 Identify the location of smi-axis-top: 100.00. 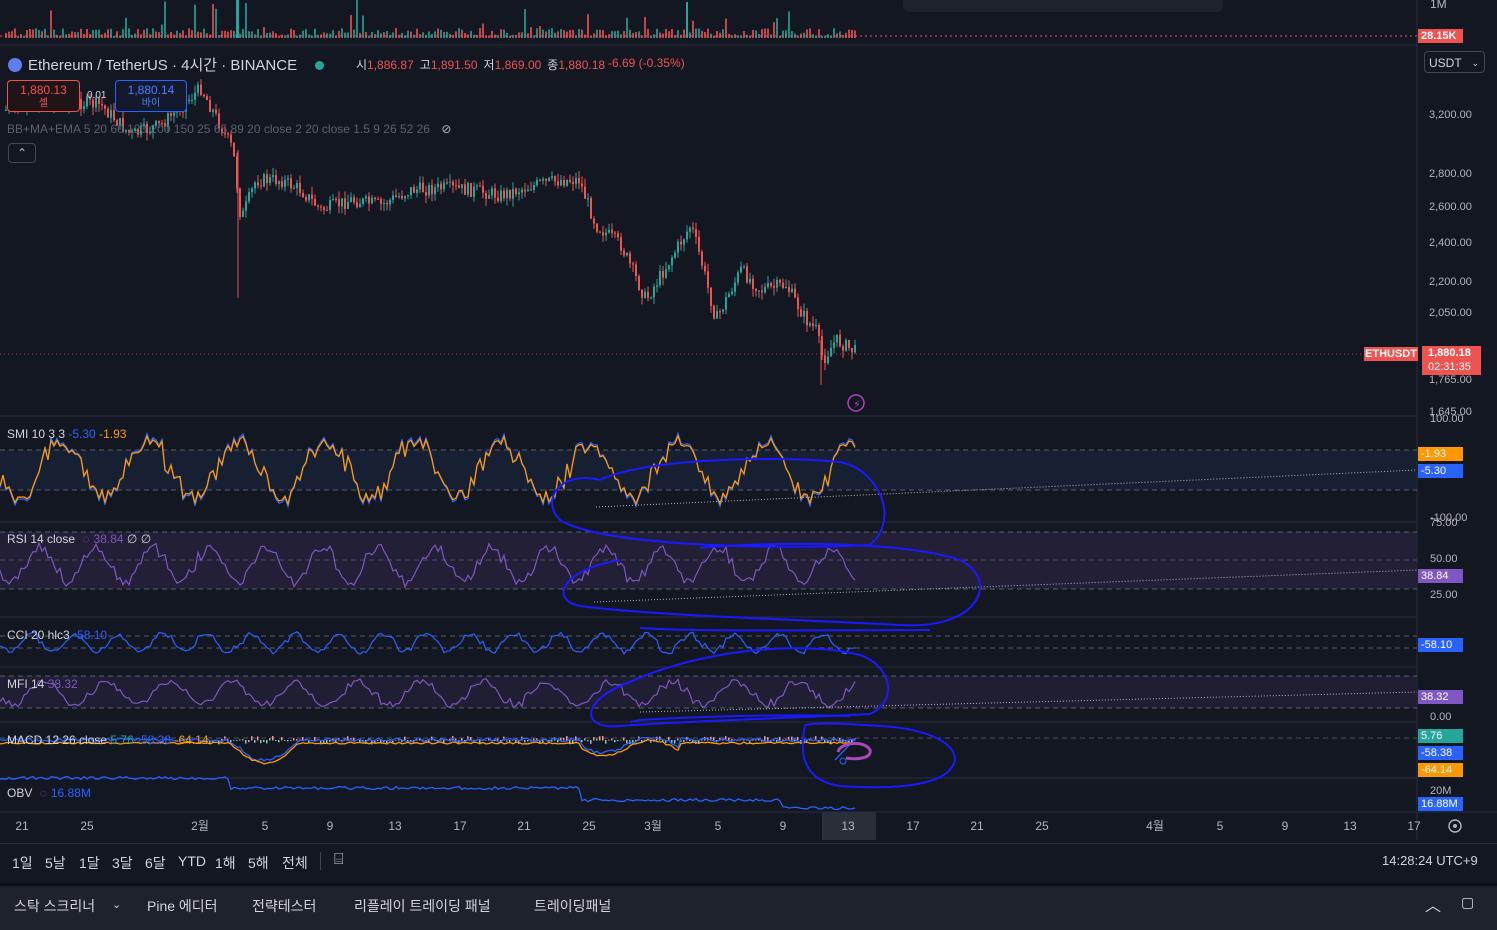
(1447, 419).